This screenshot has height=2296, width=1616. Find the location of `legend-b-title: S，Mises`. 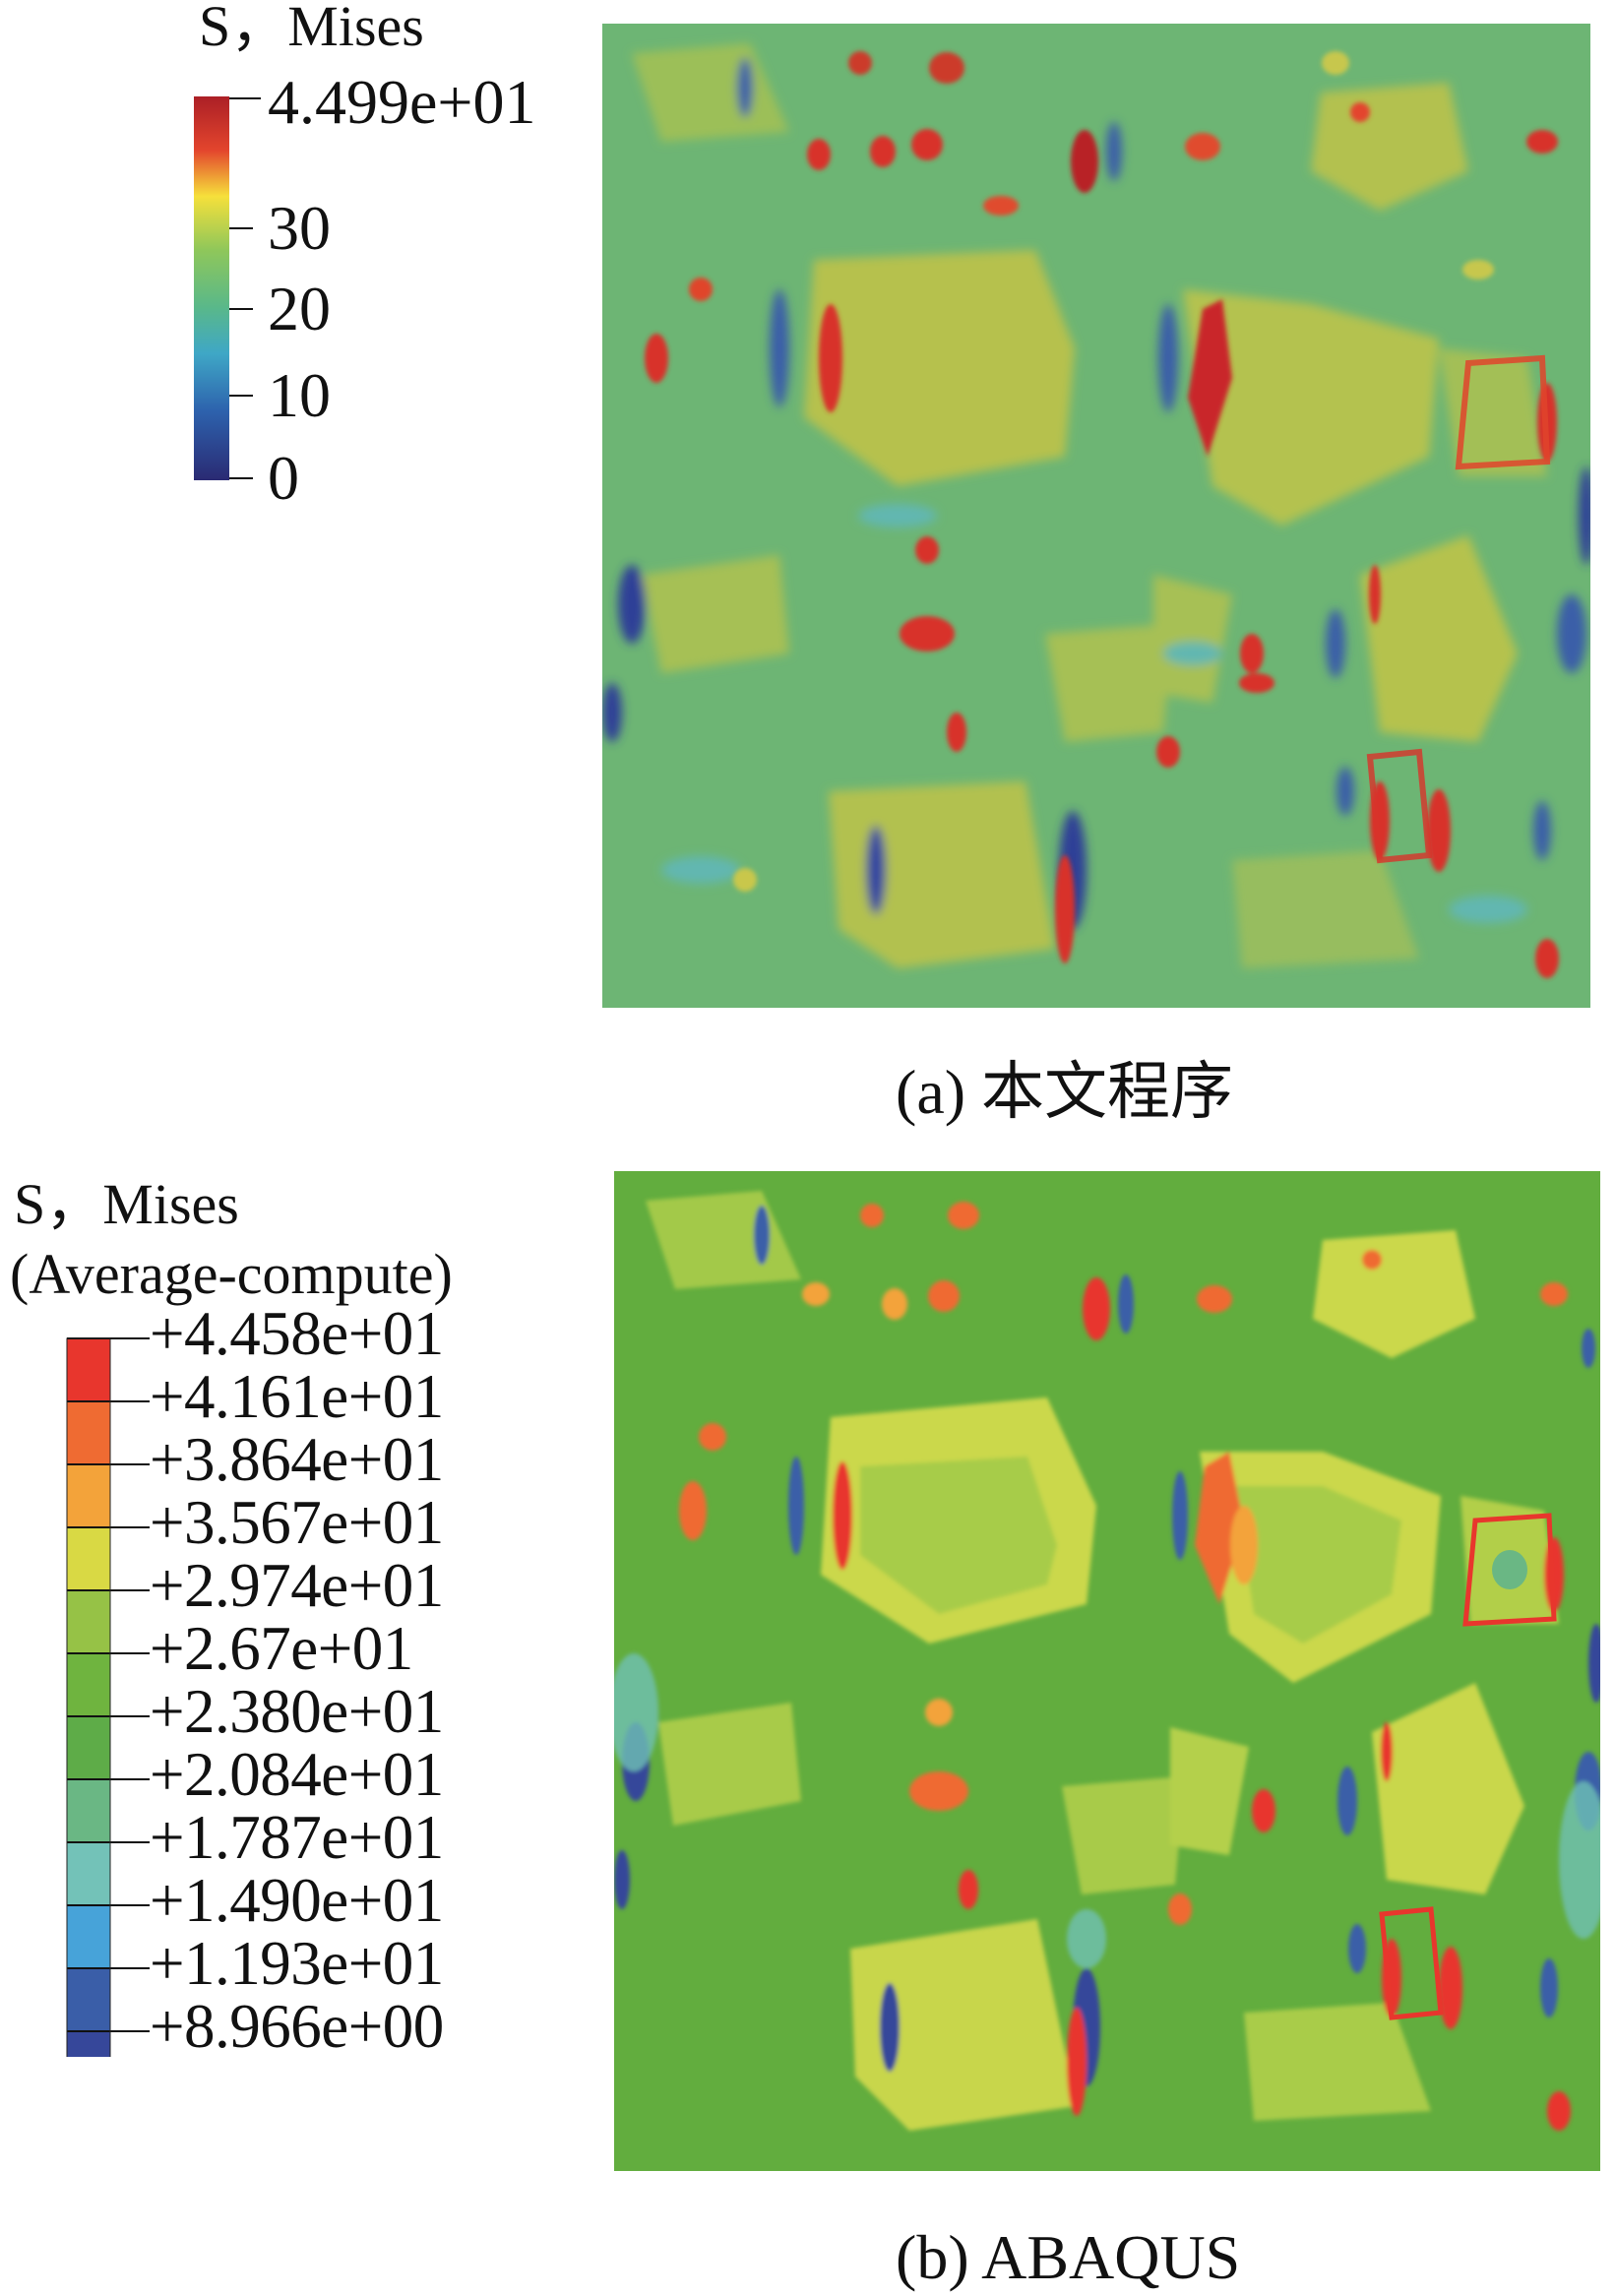

legend-b-title: S，Mises is located at coordinates (126, 1204).